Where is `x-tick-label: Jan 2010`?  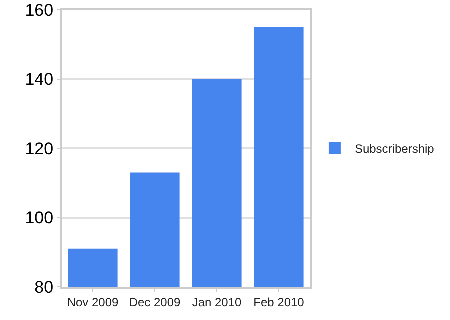
x-tick-label: Jan 2010 is located at coordinates (217, 302).